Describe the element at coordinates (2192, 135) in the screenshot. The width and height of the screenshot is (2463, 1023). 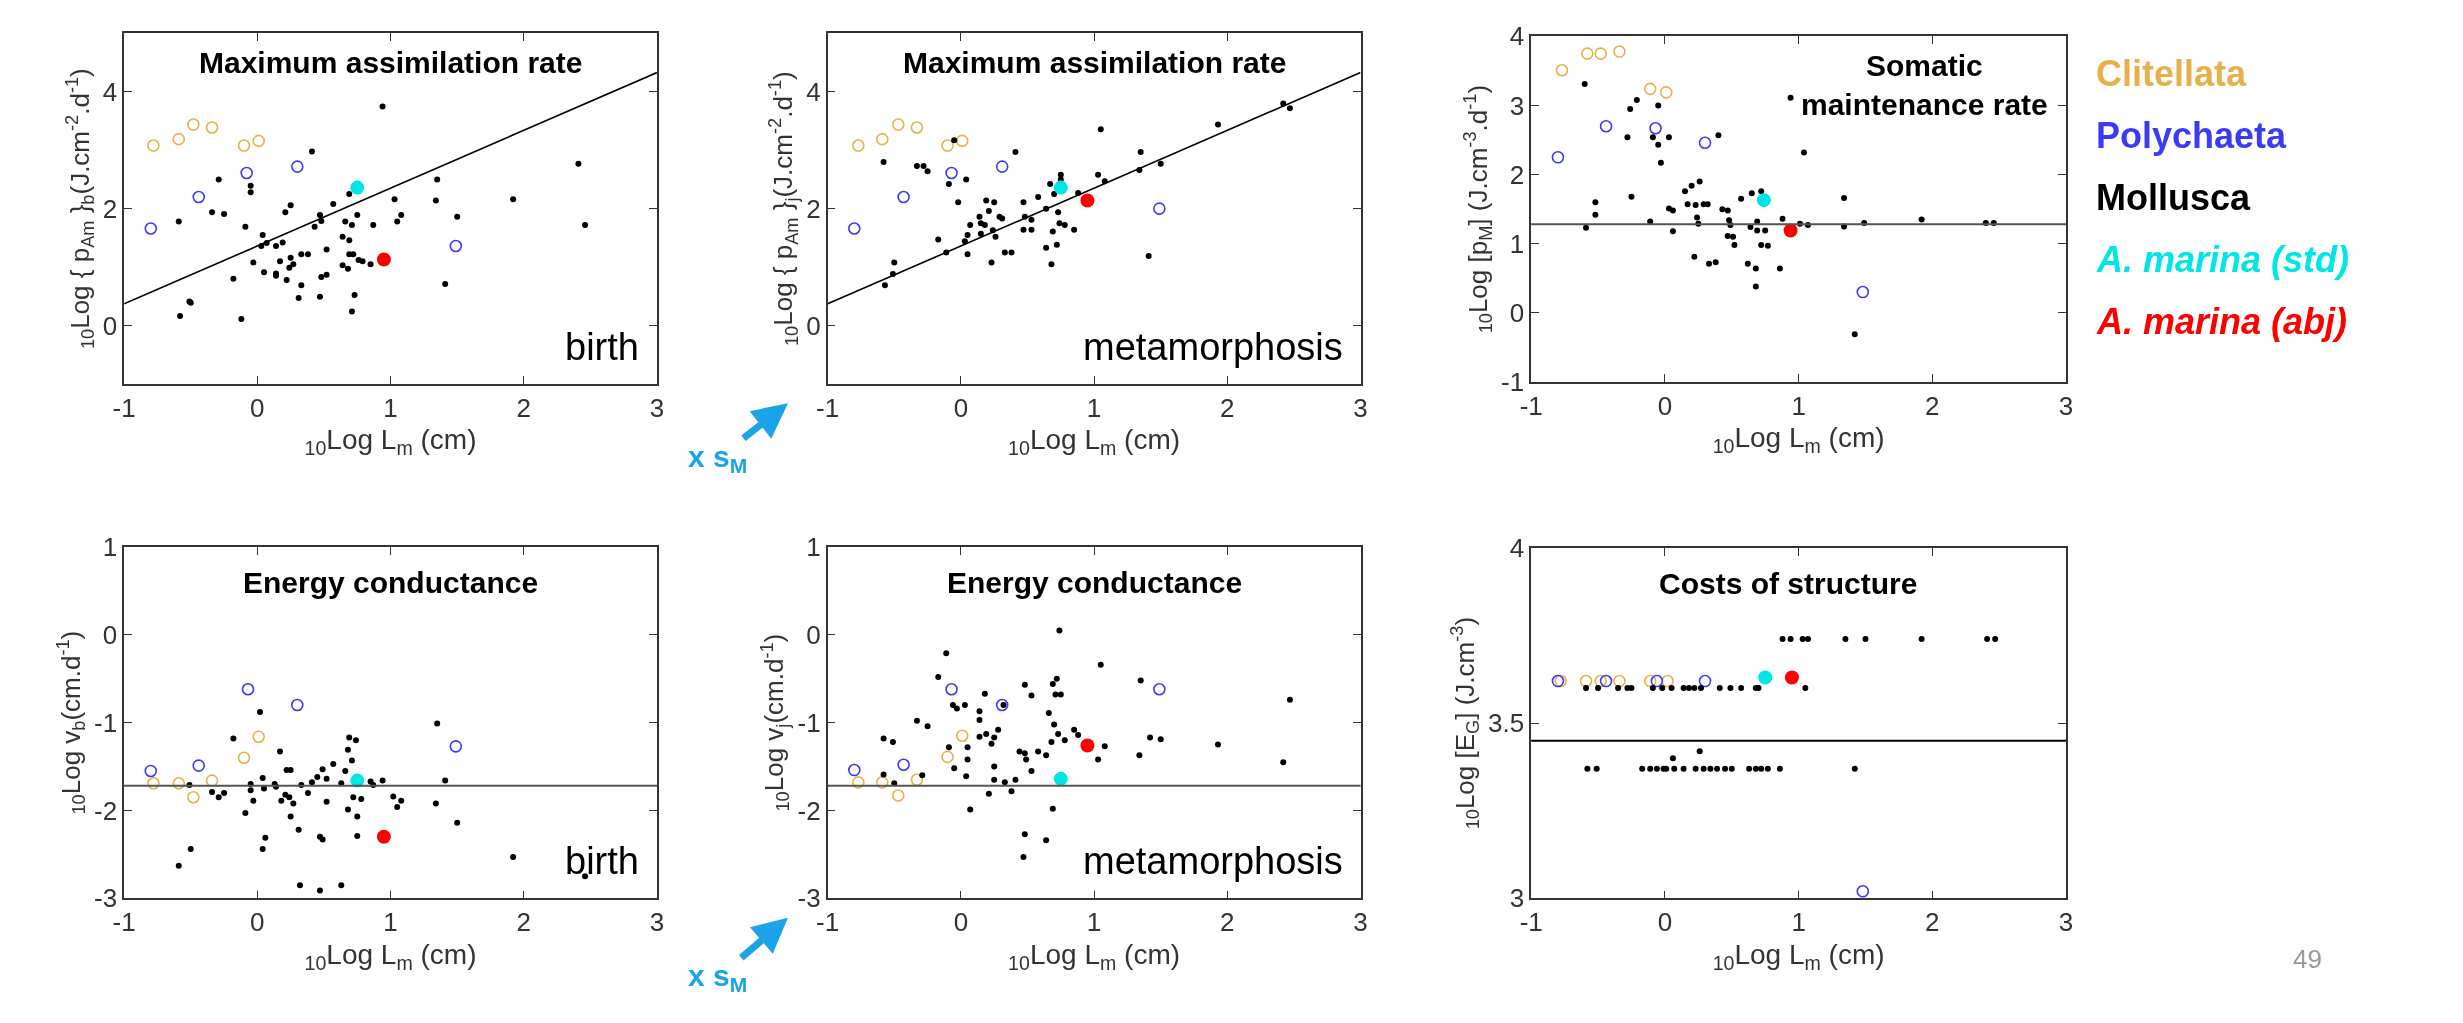
I see `text: Polychaeta` at that location.